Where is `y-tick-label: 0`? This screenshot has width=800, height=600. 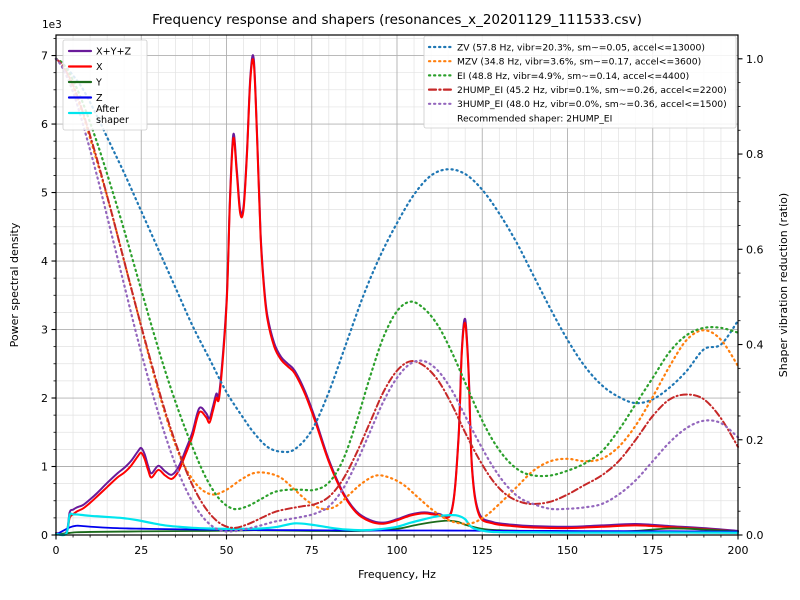
y-tick-label: 0 is located at coordinates (44, 535).